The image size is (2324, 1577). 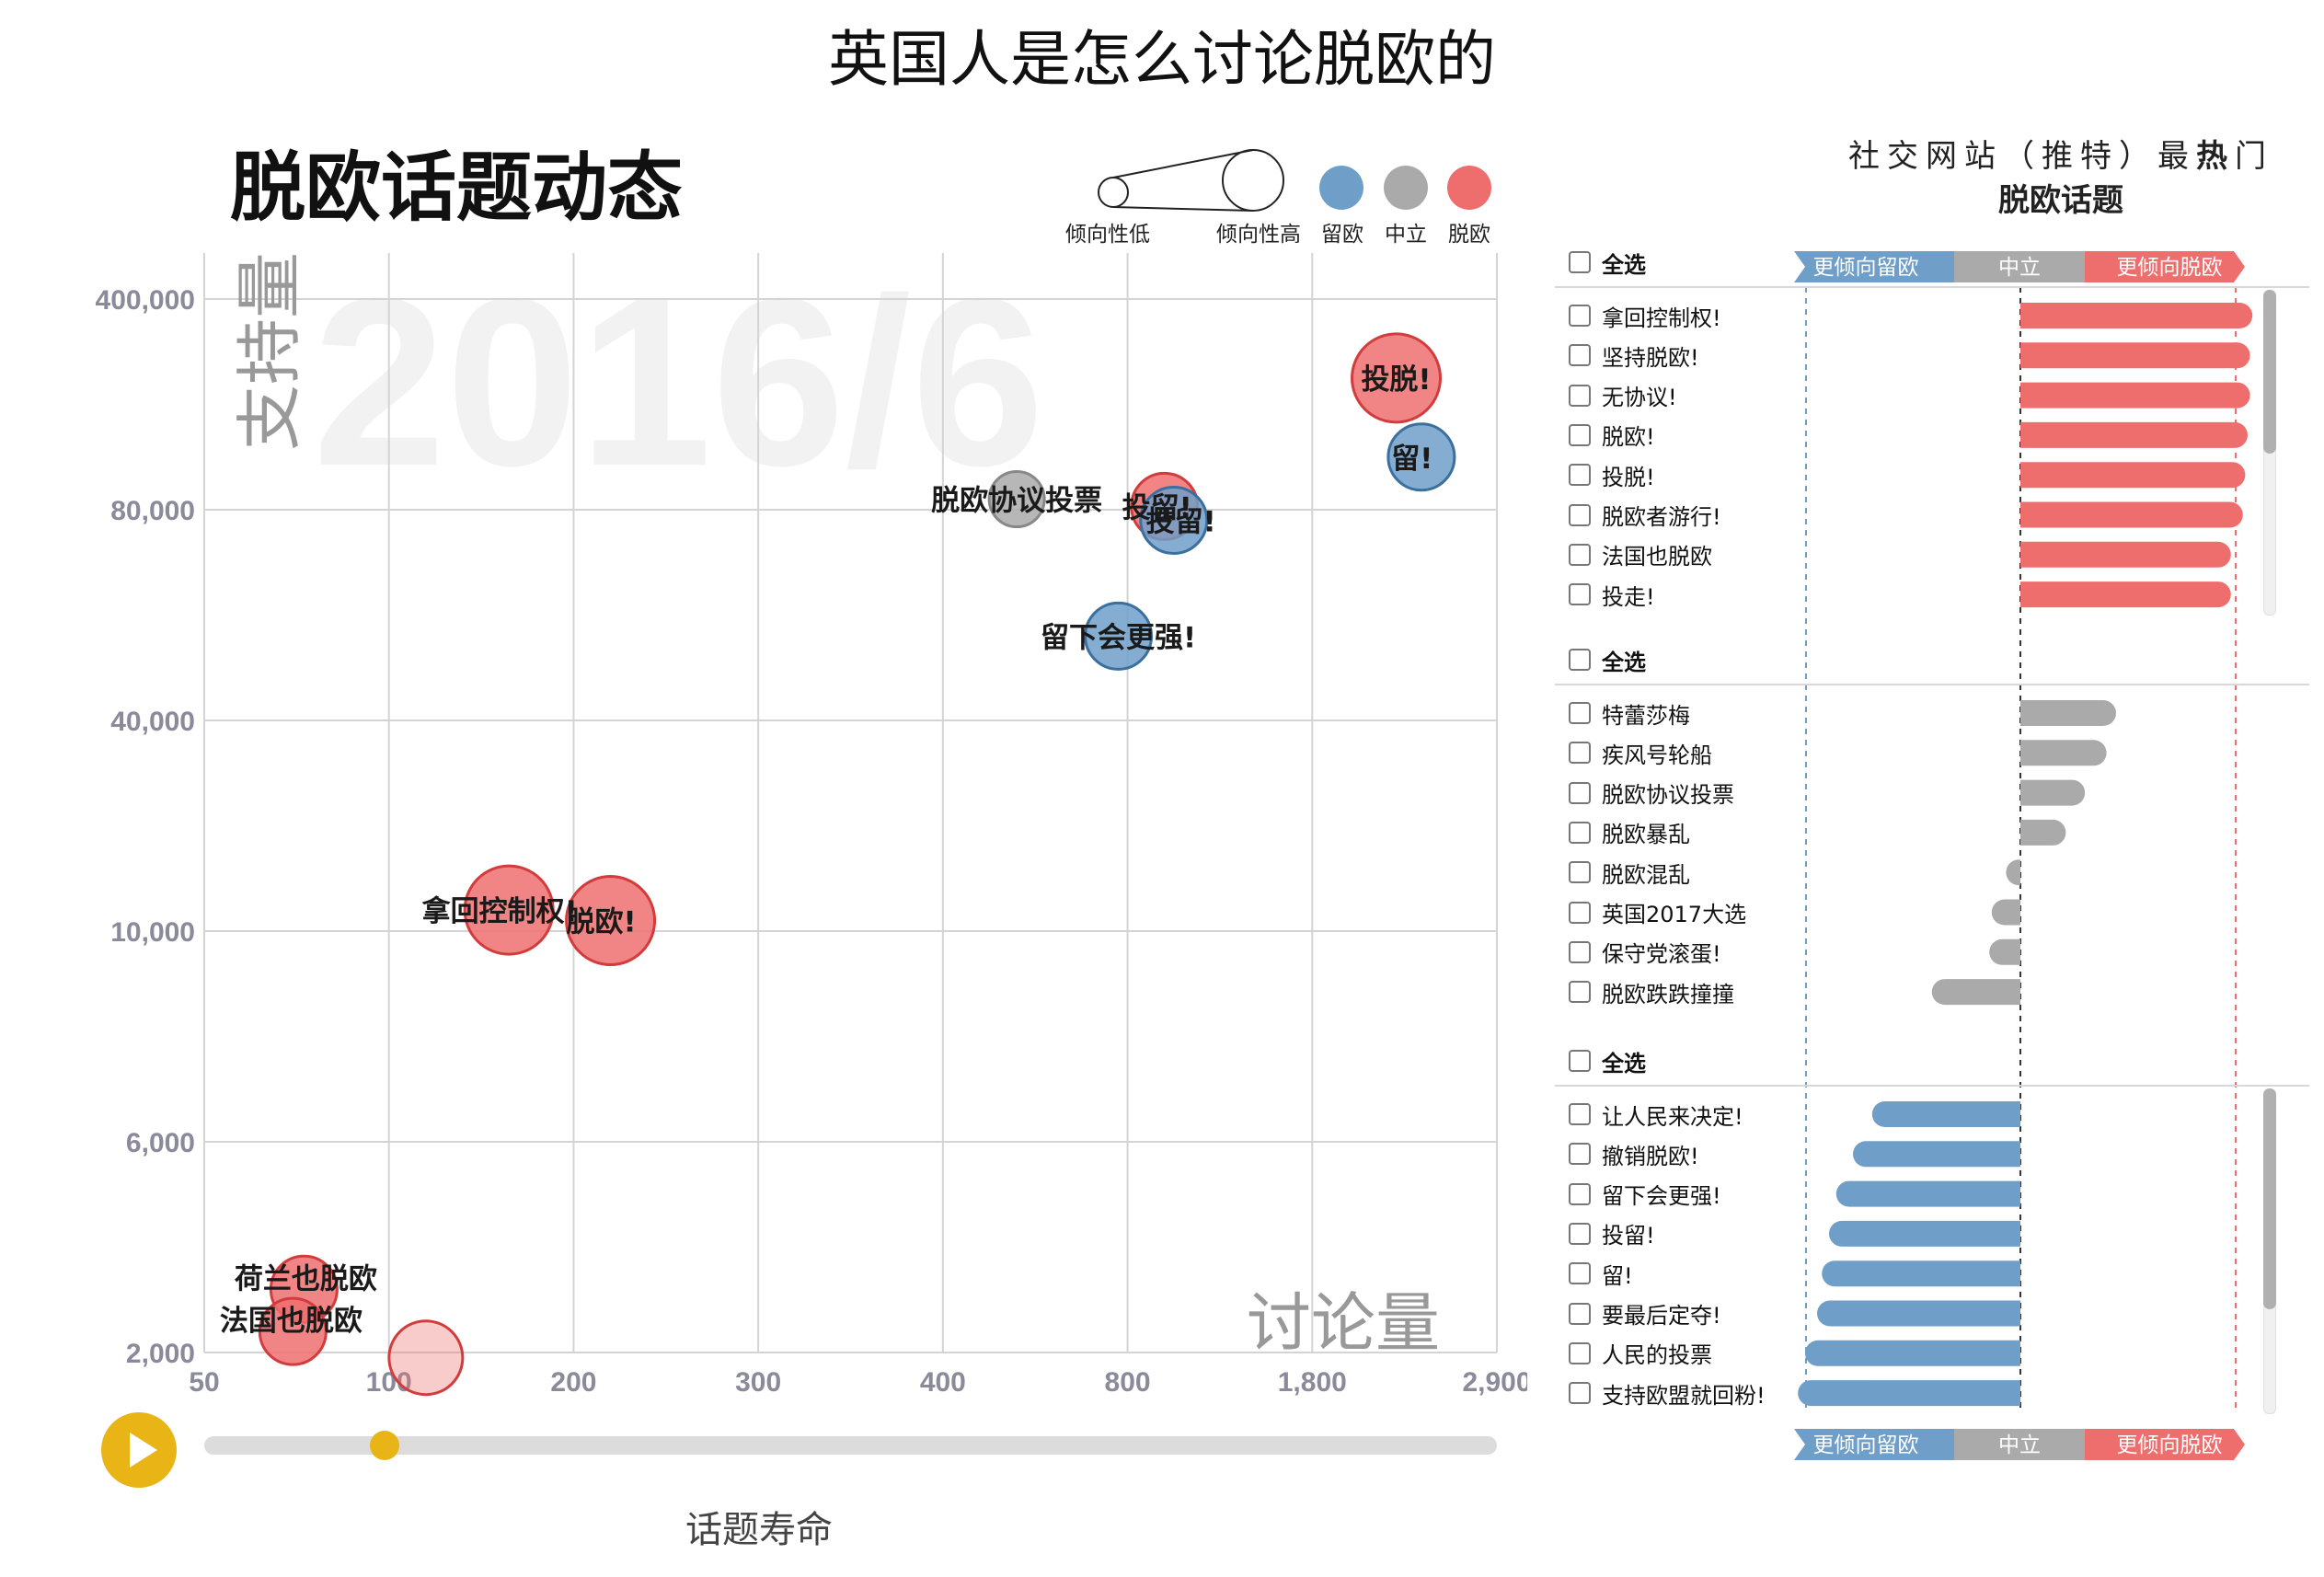 I want to click on topic-row: 无协议!, so click(x=1623, y=395).